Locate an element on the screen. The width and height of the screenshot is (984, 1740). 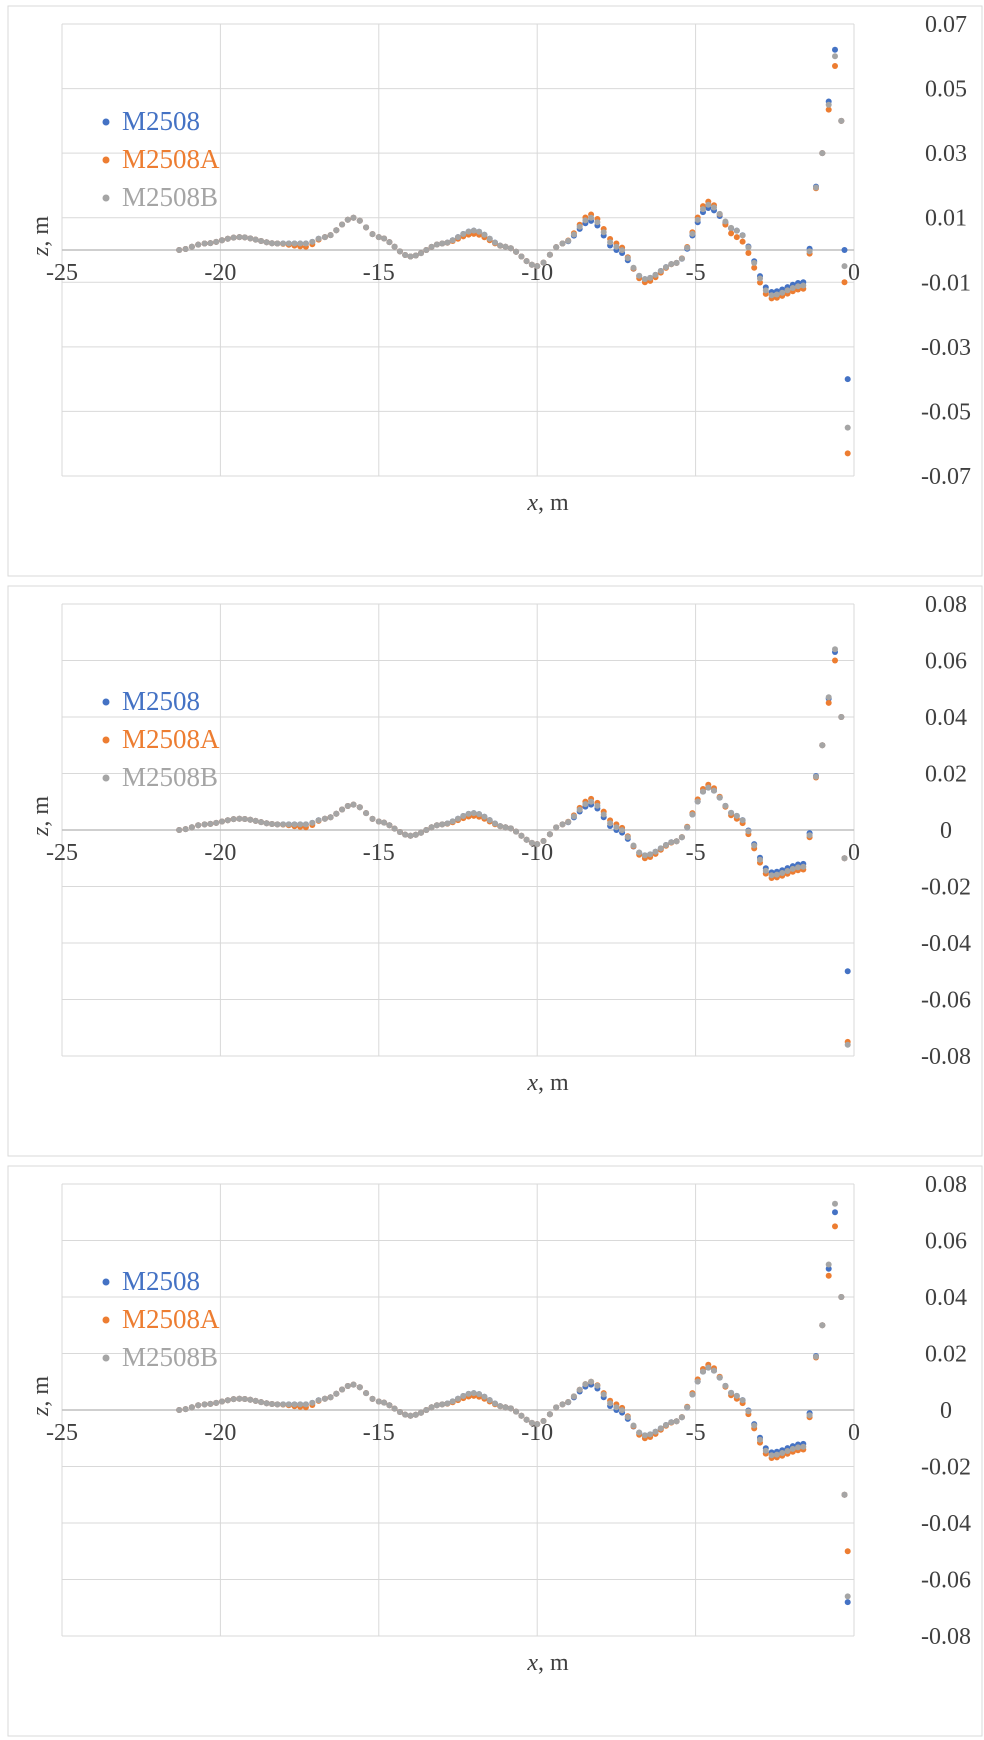
x-axis-title-var: x is located at coordinates (532, 1663).